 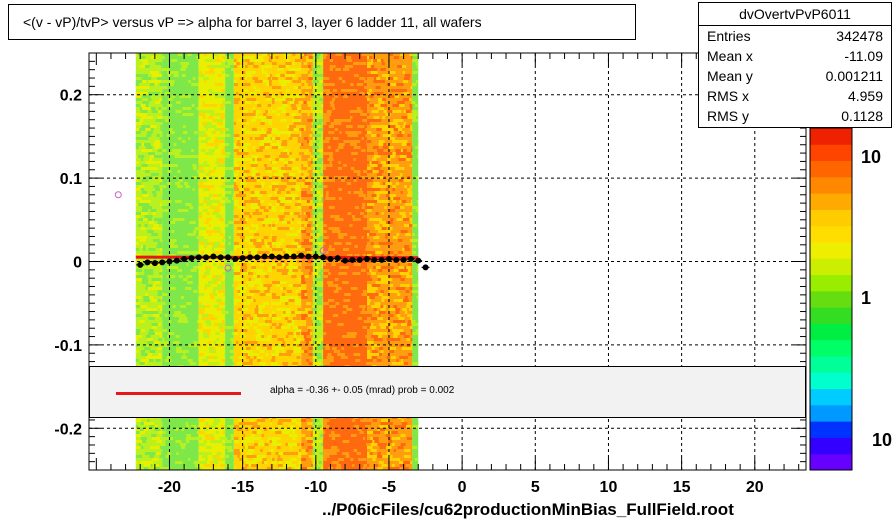 What do you see at coordinates (293, 256) in the screenshot?
I see `profile-point` at bounding box center [293, 256].